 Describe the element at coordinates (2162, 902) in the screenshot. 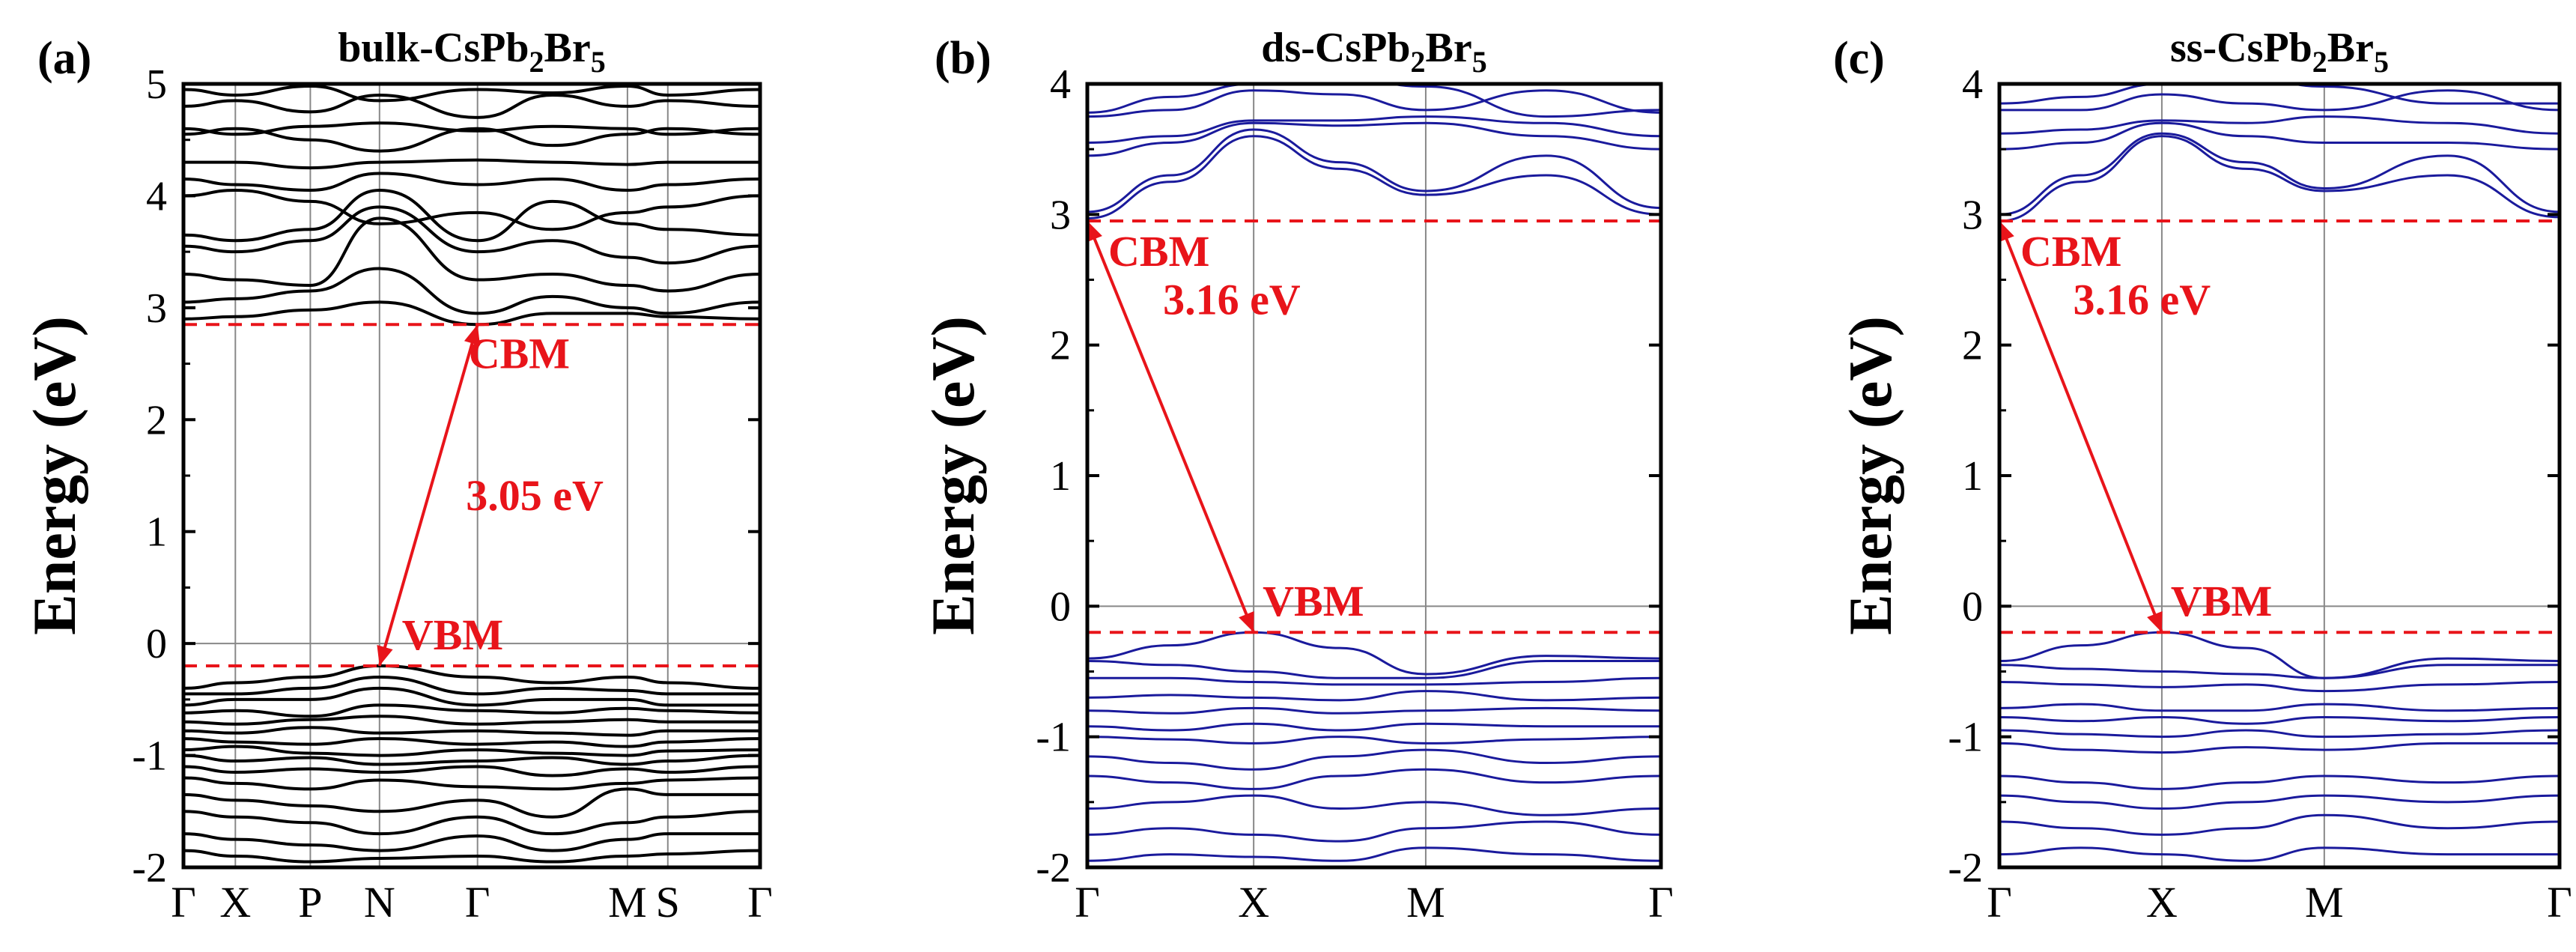

I see `kpoint-label: X` at that location.